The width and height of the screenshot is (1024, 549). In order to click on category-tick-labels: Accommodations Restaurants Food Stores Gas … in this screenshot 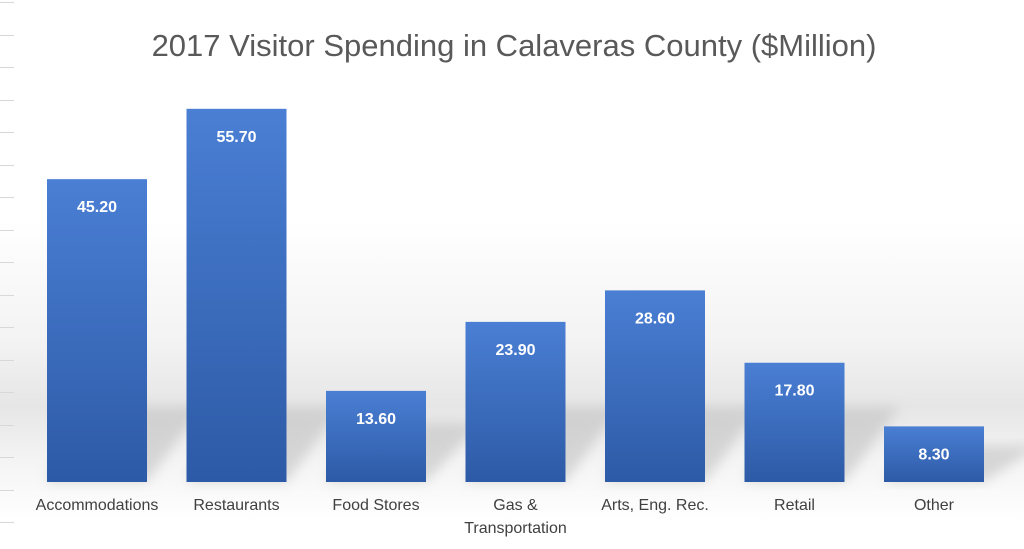, I will do `click(495, 517)`.